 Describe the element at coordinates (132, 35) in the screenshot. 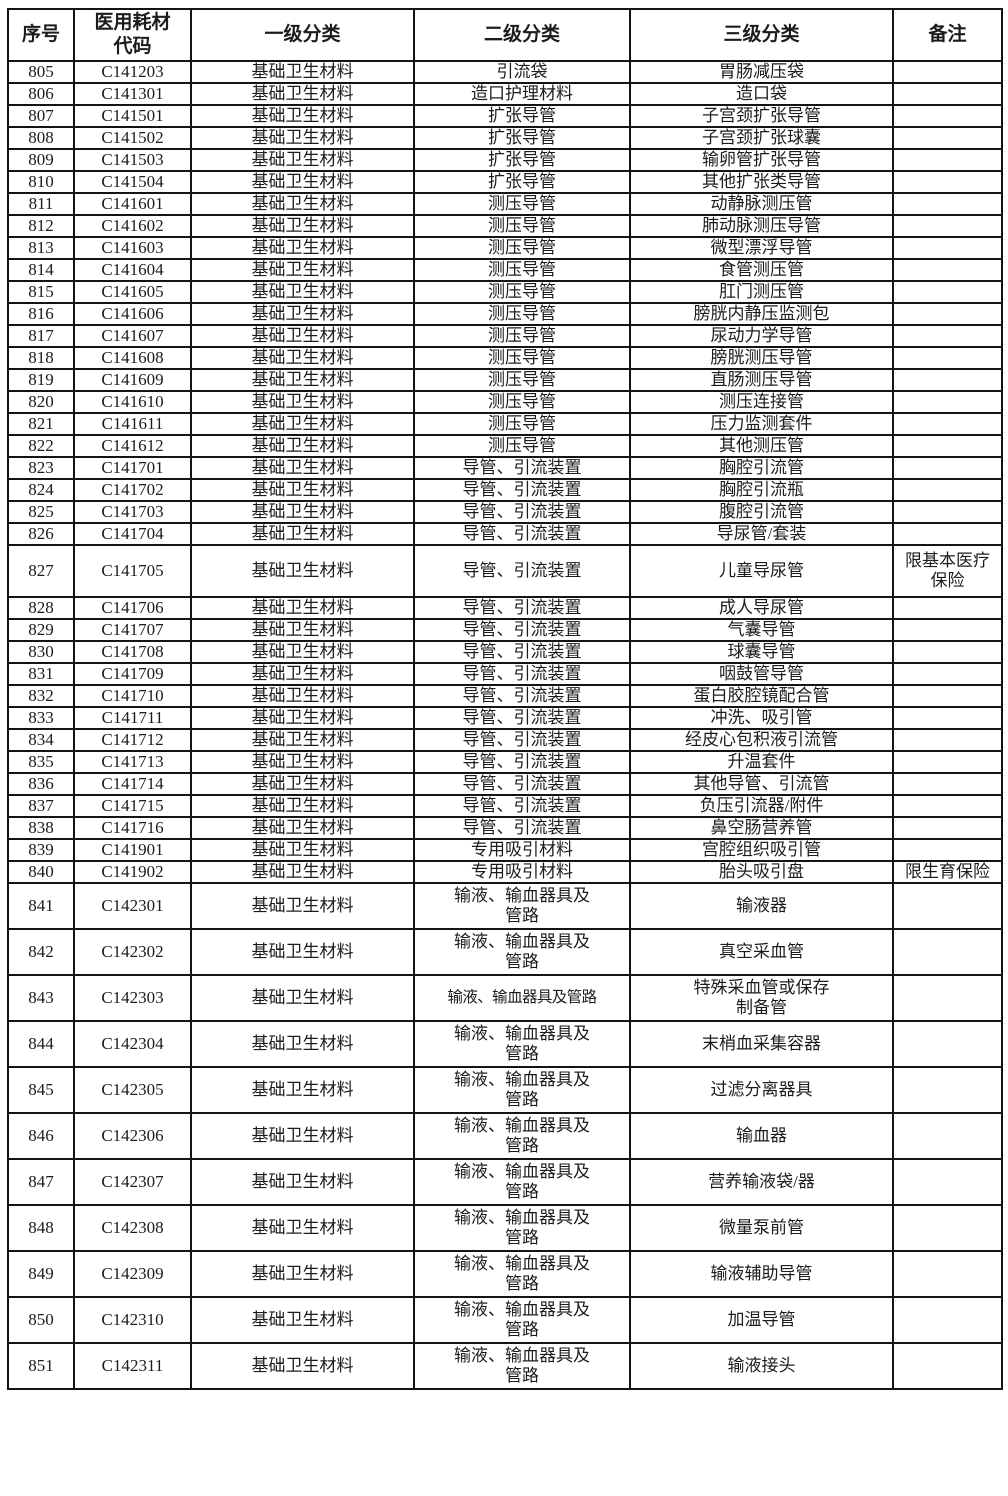

I see `col-header-code: 医用耗材 代码` at that location.